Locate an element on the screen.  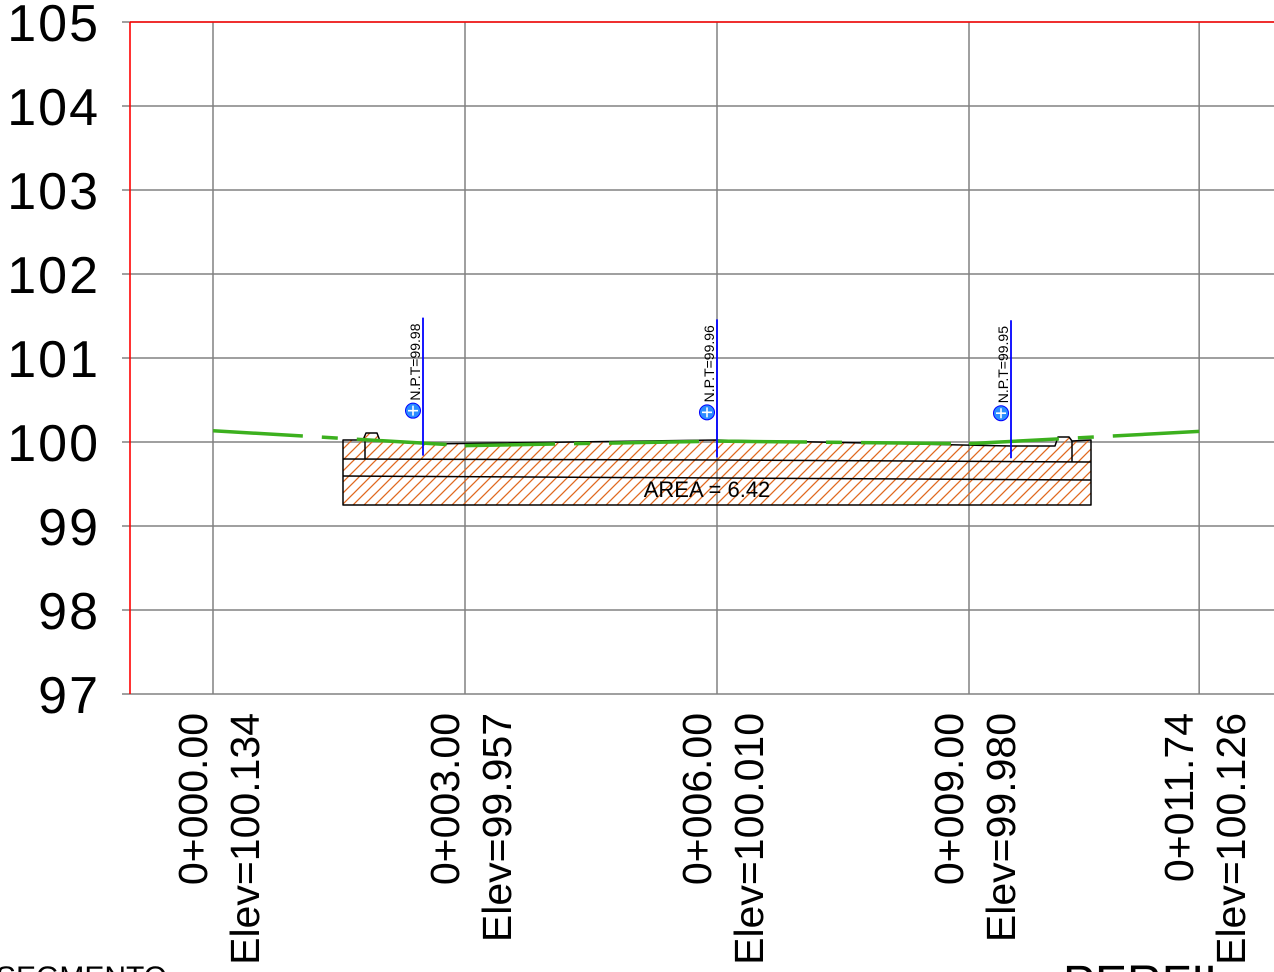
y-tick-label: 100 is located at coordinates (53, 444).